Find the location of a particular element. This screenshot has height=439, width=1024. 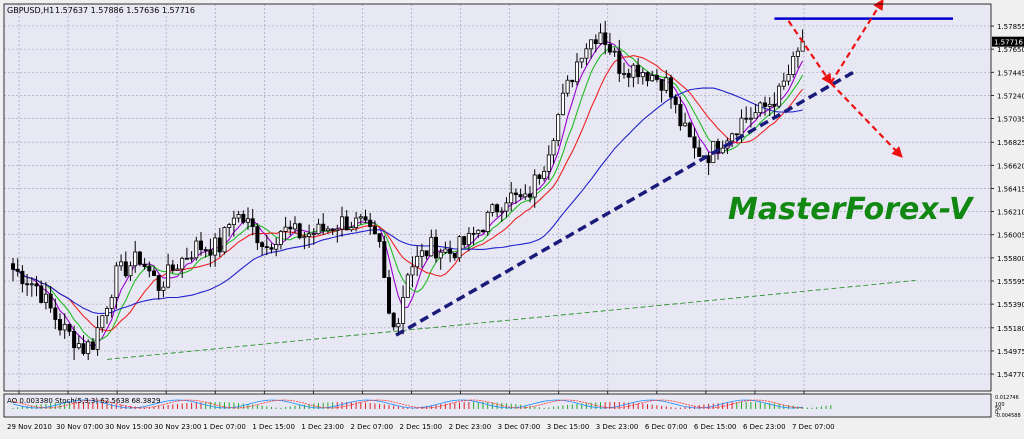

x-tick-label: 3 Dec 07:00 is located at coordinates (519, 427).